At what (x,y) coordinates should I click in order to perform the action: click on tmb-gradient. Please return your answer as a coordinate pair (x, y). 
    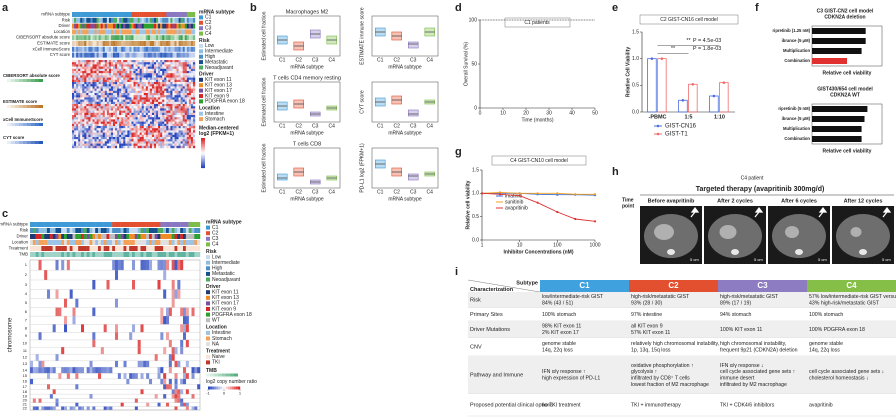
    Looking at the image, I should click on (224, 375).